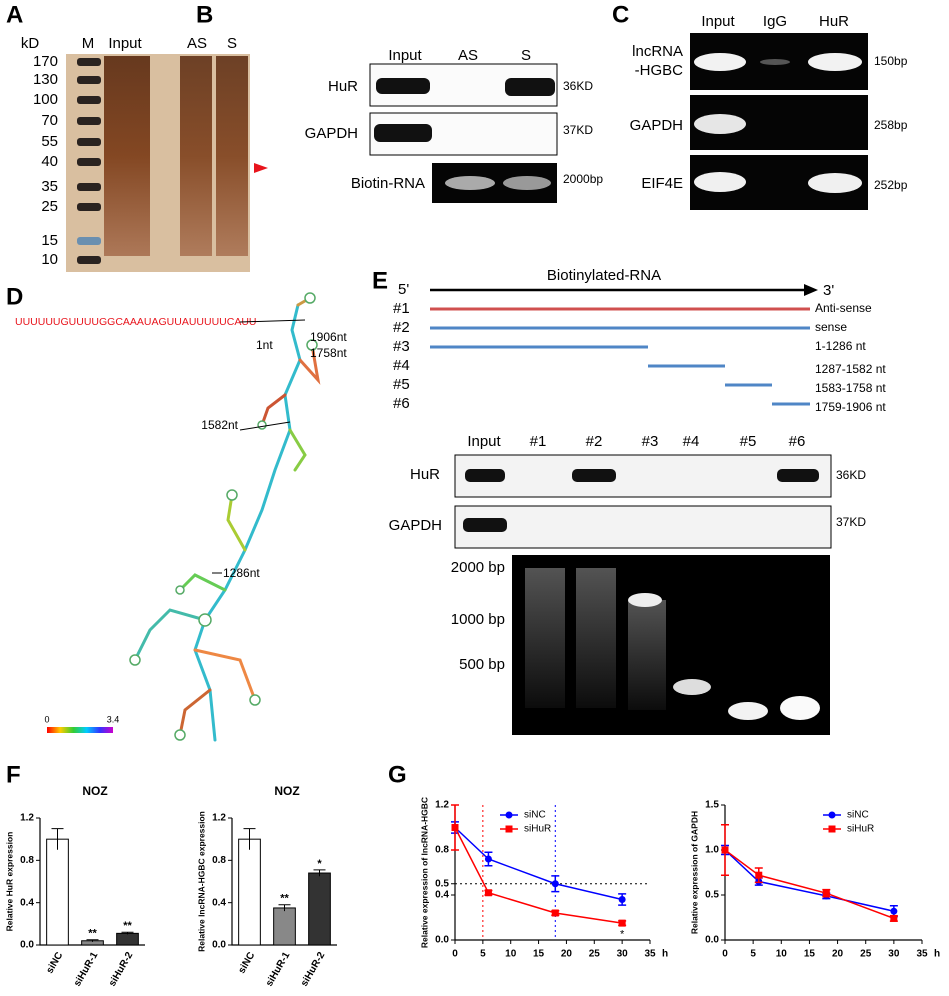  What do you see at coordinates (30, 43) in the screenshot?
I see `unit: kD` at bounding box center [30, 43].